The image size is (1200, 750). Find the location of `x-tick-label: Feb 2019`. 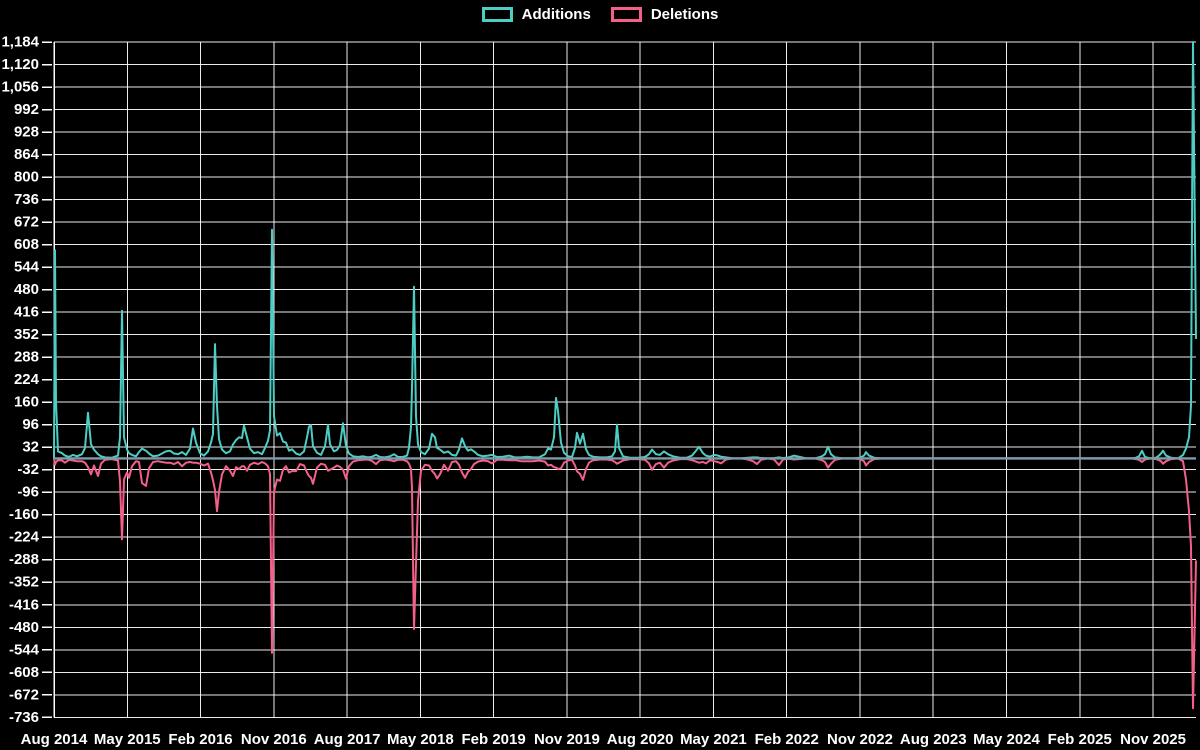

x-tick-label: Feb 2019 is located at coordinates (494, 739).